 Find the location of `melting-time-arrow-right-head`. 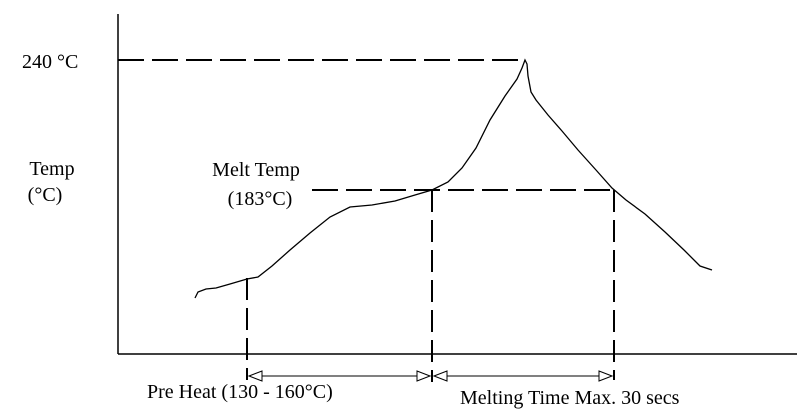

melting-time-arrow-right-head is located at coordinates (606, 376).